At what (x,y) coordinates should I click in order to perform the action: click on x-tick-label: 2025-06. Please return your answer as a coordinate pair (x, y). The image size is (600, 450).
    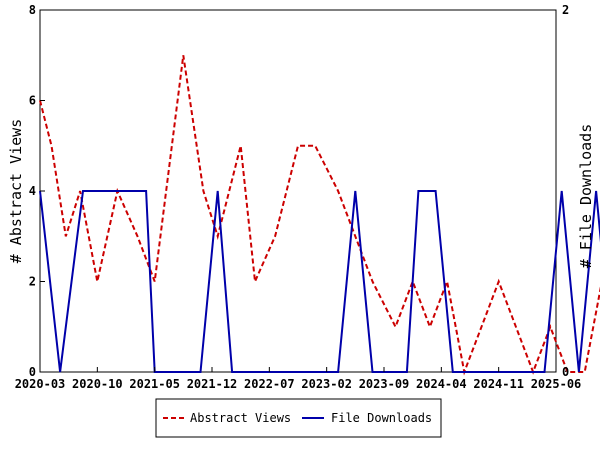
    Looking at the image, I should click on (556, 384).